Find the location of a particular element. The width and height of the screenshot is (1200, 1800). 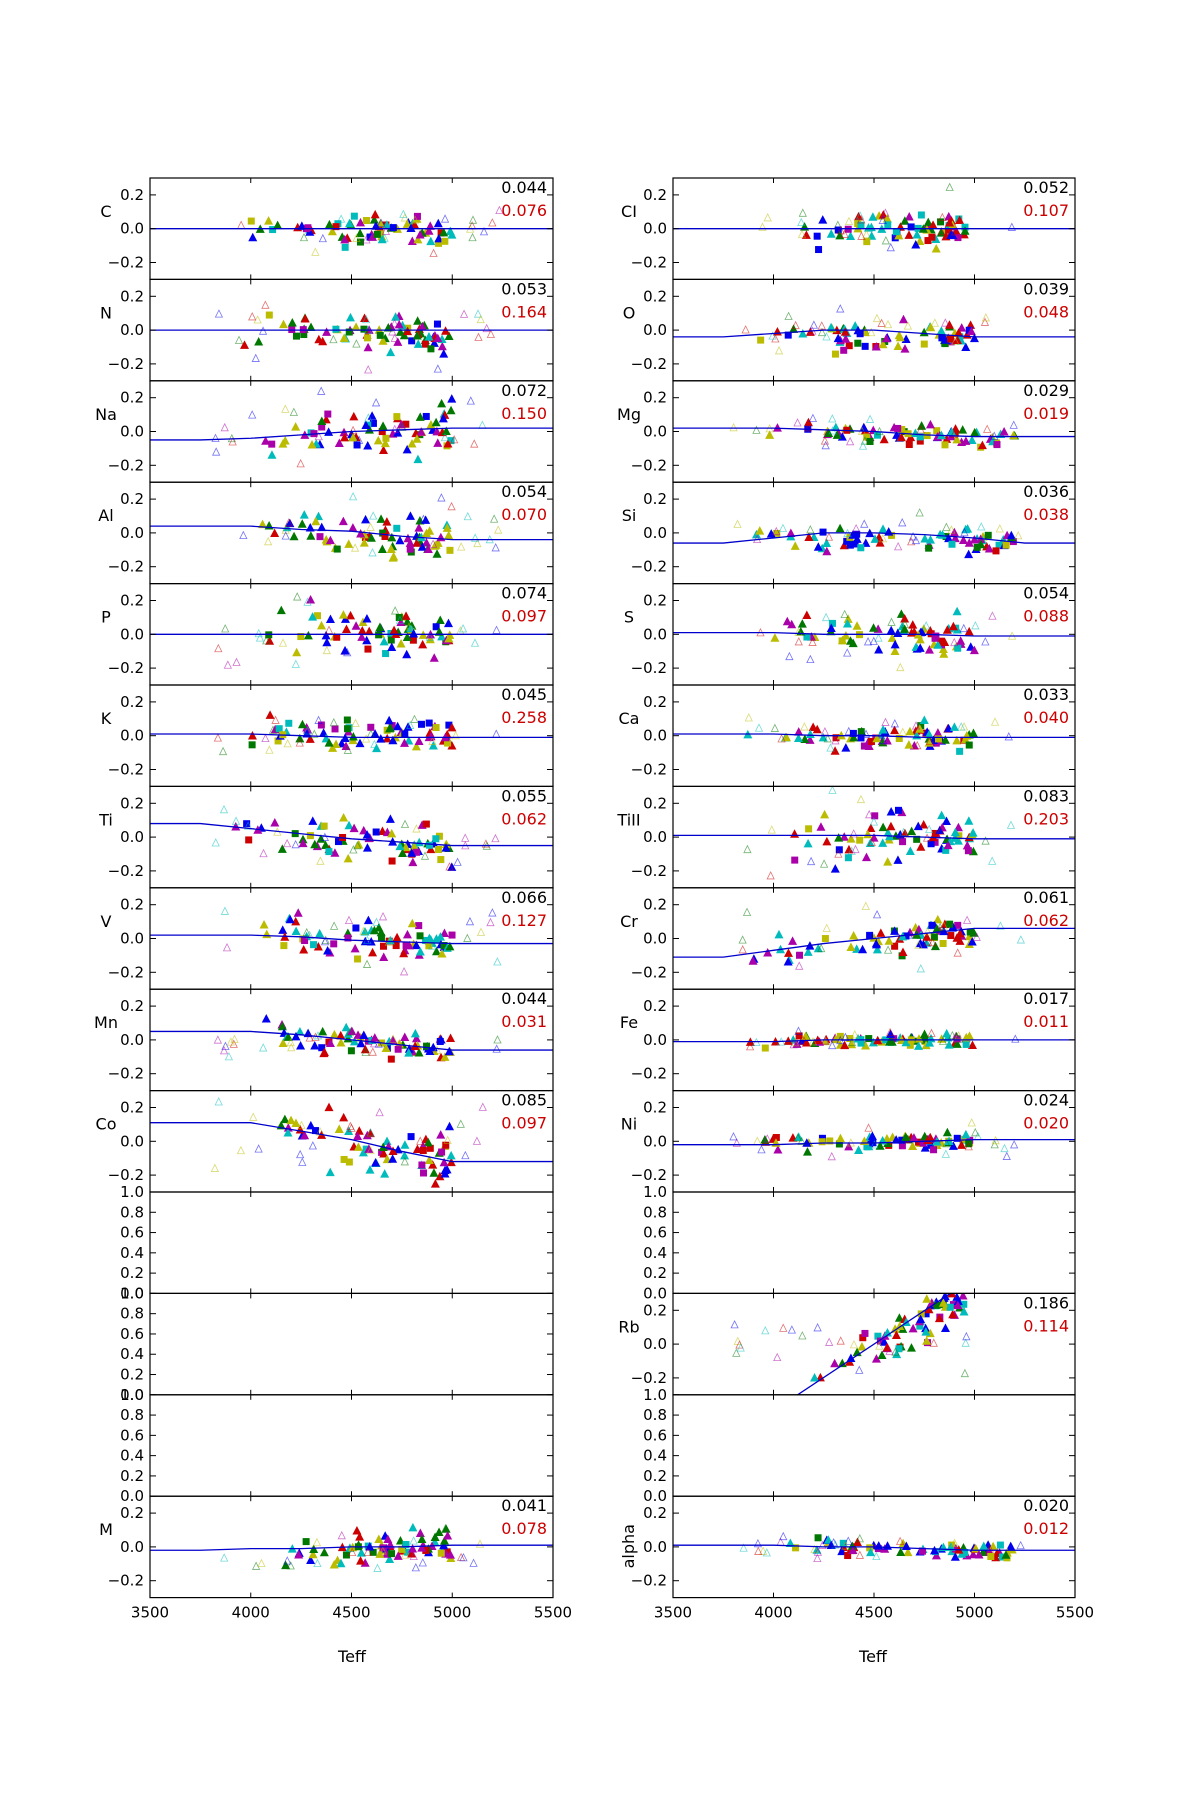

x-tick-label: 5500 is located at coordinates (1075, 1613).